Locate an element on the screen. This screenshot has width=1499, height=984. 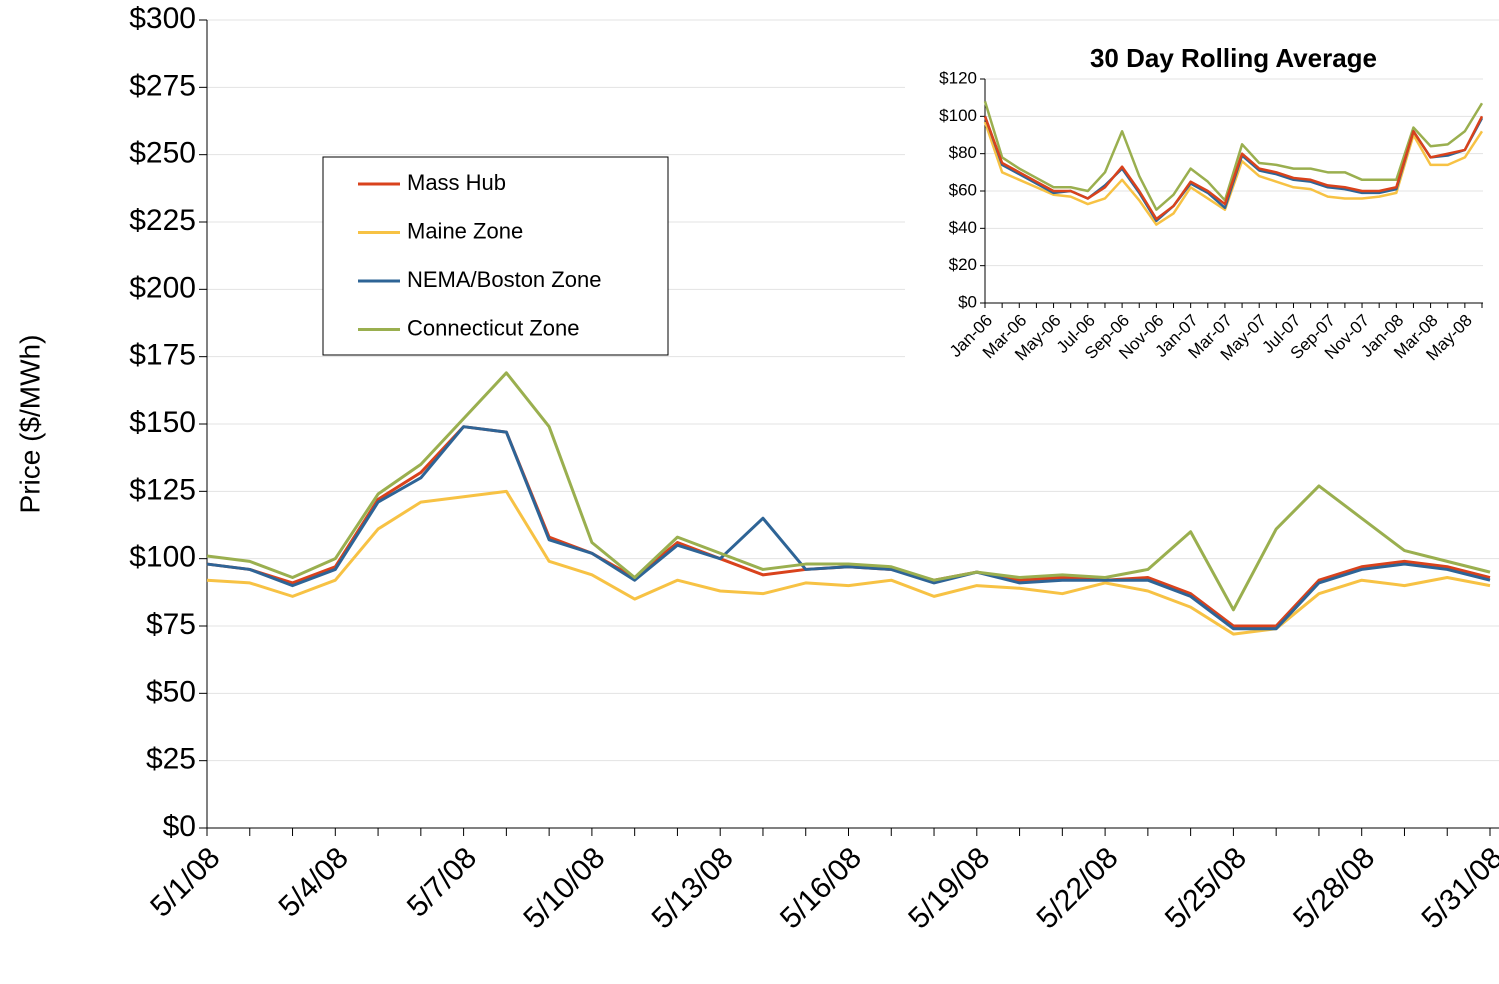
legend-label: Maine Zone is located at coordinates (465, 230).